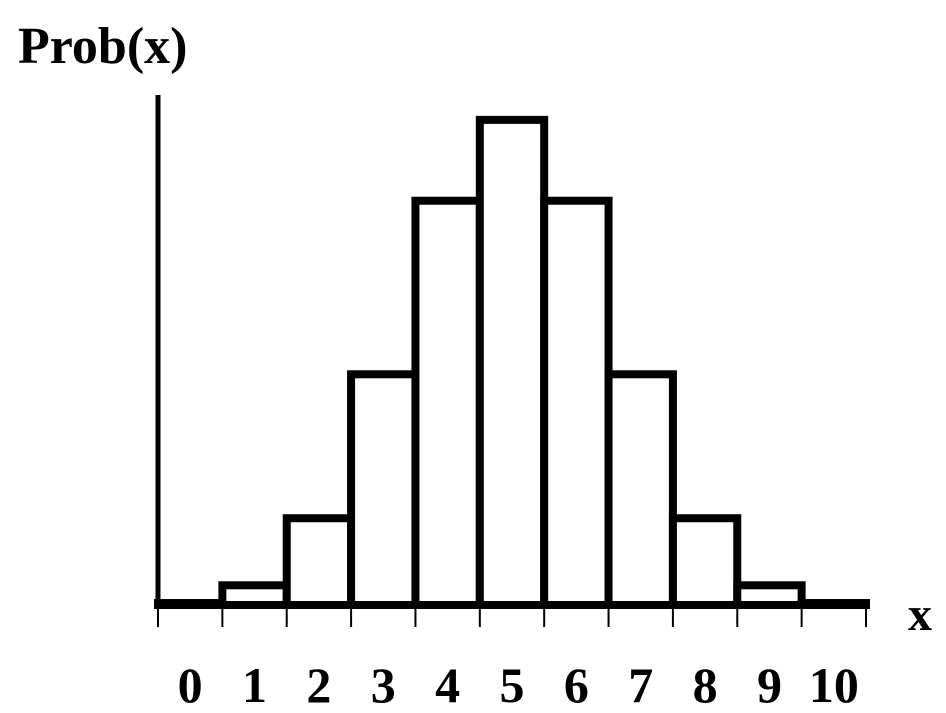 This screenshot has width=946, height=713. What do you see at coordinates (834, 685) in the screenshot?
I see `x-tick-label-10: 10` at bounding box center [834, 685].